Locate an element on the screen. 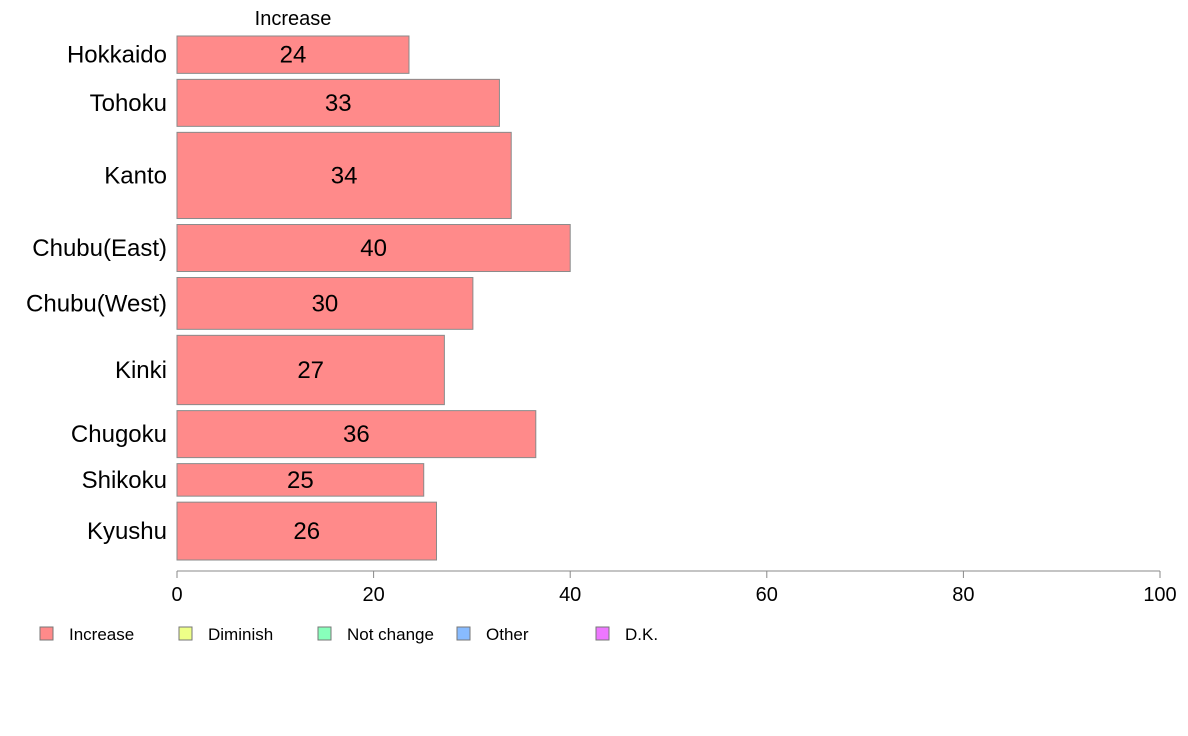 The image size is (1188, 736). category-label: Hokkaido is located at coordinates (117, 55).